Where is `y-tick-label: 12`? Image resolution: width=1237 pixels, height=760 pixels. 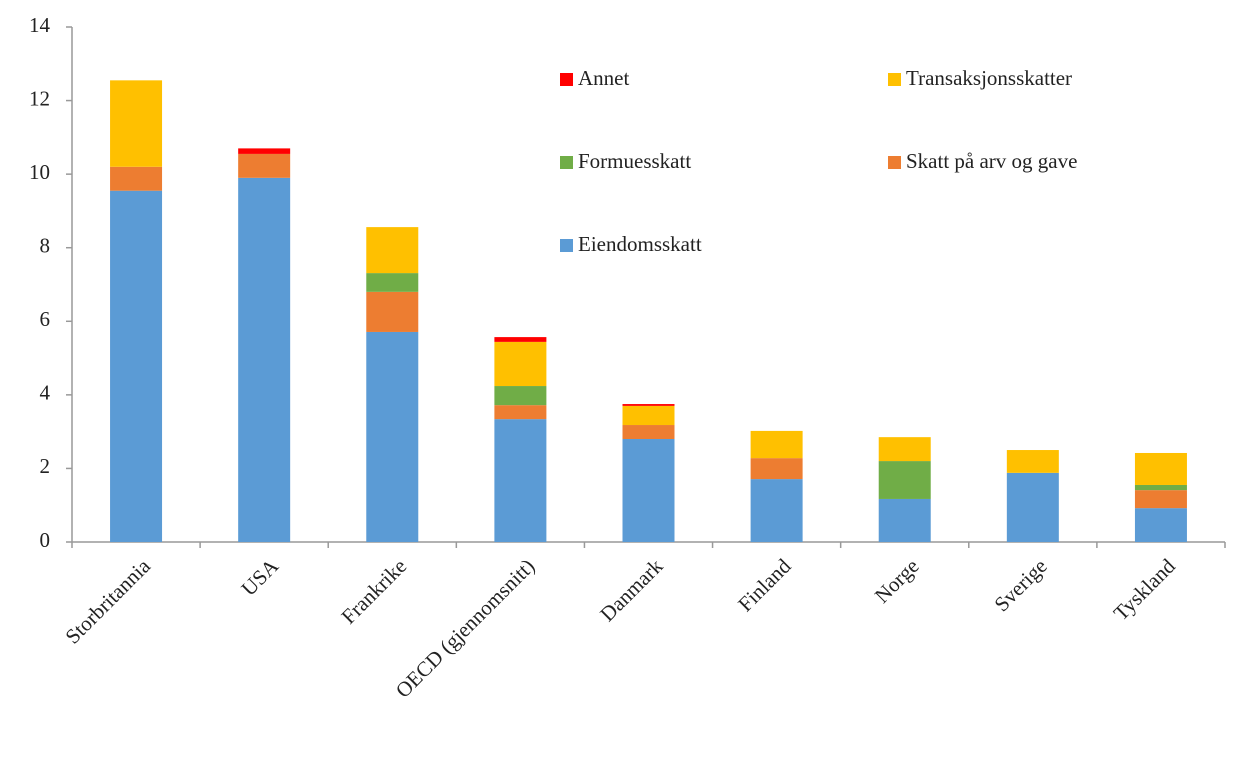
y-tick-label: 12 is located at coordinates (39, 98).